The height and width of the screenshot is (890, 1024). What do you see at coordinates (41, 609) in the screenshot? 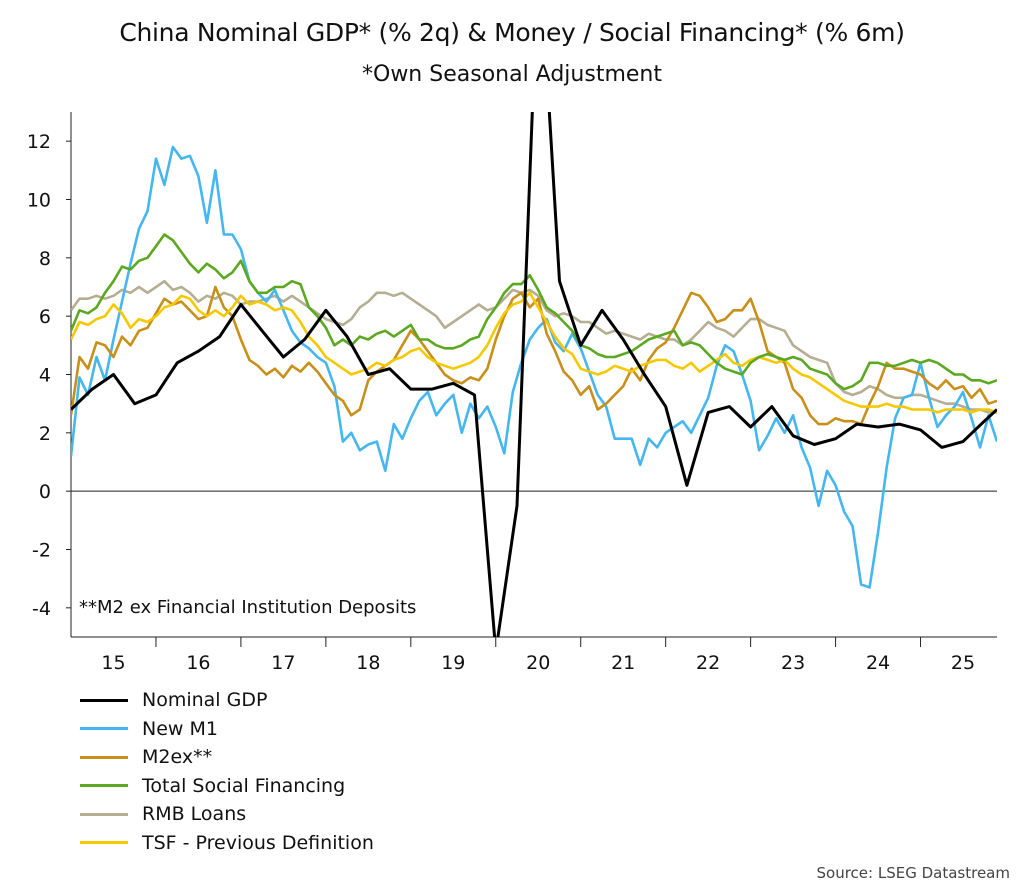
I see `y-tick-label: -4` at bounding box center [41, 609].